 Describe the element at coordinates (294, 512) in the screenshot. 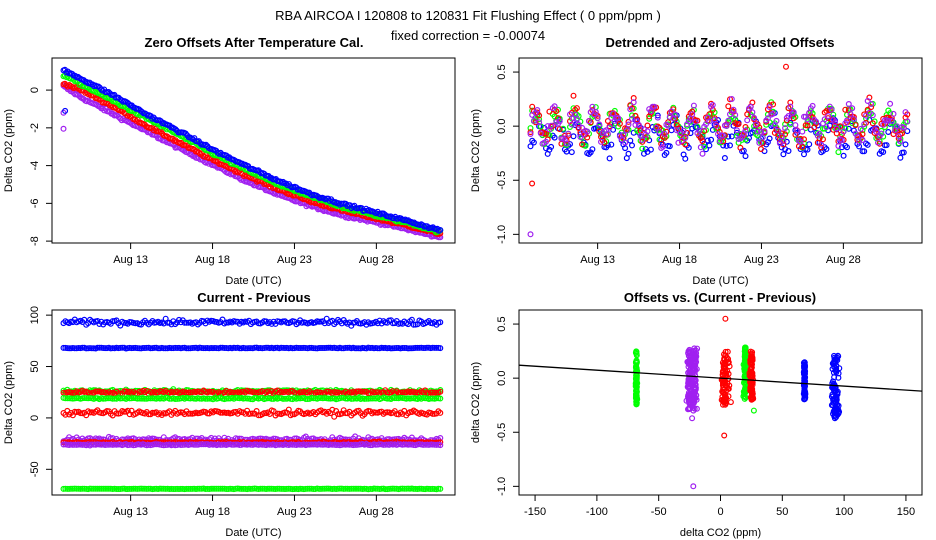

I see `x-tick-label: Aug 23` at that location.